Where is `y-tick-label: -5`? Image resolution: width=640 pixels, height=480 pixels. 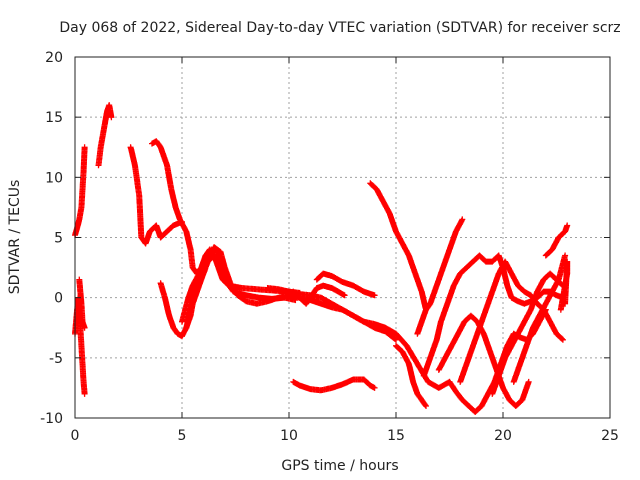
y-tick-label: -5 is located at coordinates (56, 359).